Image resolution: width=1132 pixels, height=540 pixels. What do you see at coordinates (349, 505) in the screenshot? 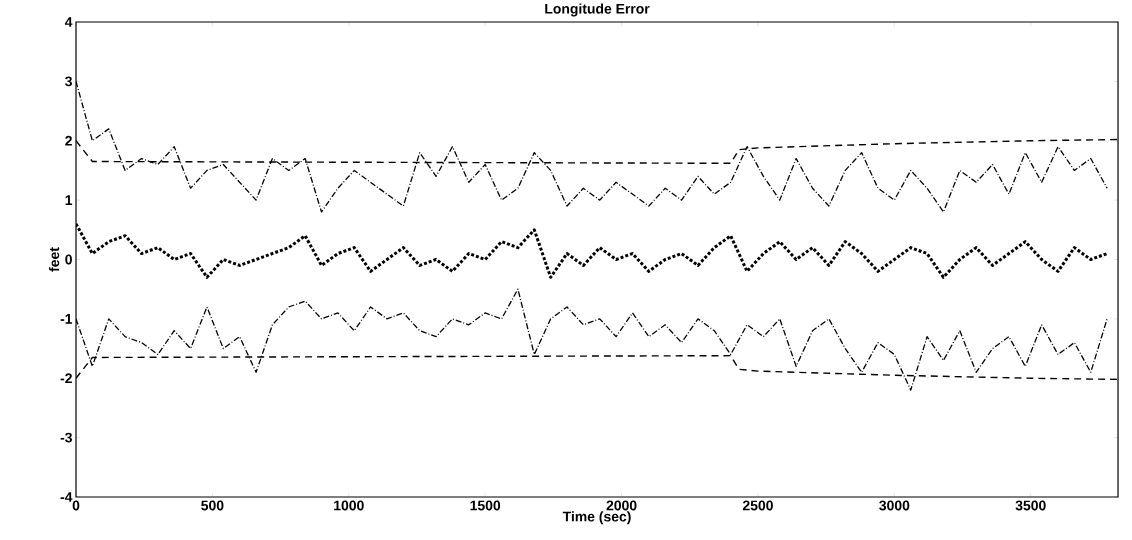
I see `x-tick-label: 1000` at bounding box center [349, 505].